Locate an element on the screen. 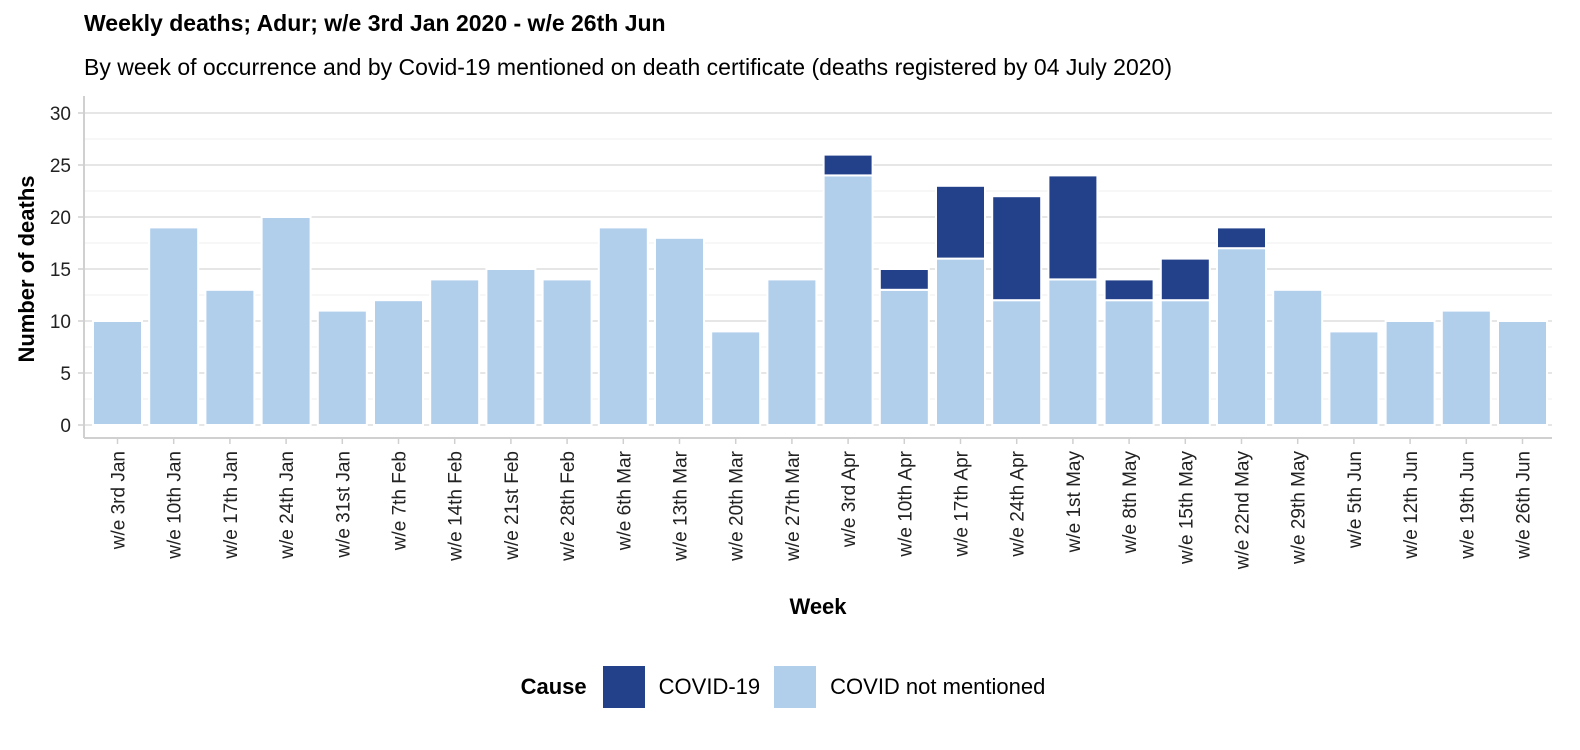  x-tick-label: w/e 24th Apr is located at coordinates (1018, 503).